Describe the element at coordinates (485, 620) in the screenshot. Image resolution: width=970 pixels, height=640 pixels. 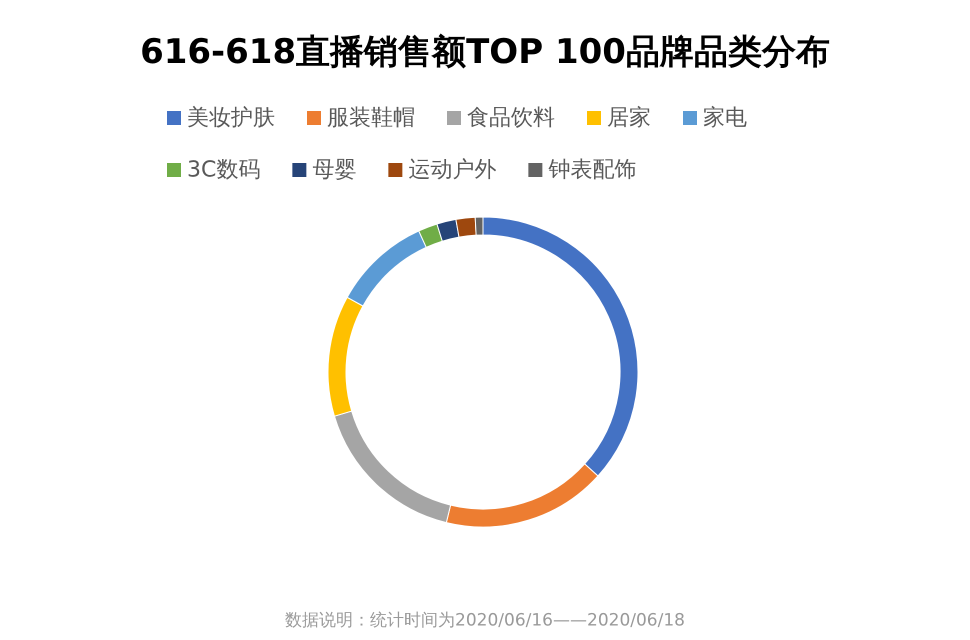
I see `text: 数据说明：统计时间为2020/06/16——2020/06/18` at that location.